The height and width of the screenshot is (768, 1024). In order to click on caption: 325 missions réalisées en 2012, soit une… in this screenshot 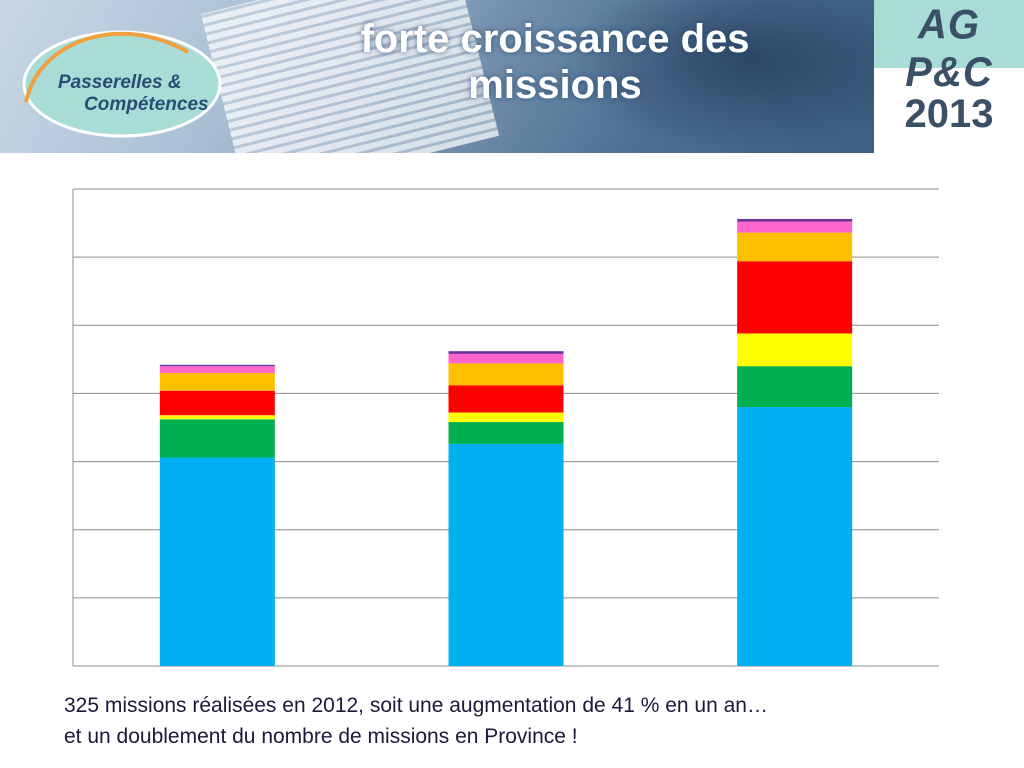, I will do `click(524, 721)`.